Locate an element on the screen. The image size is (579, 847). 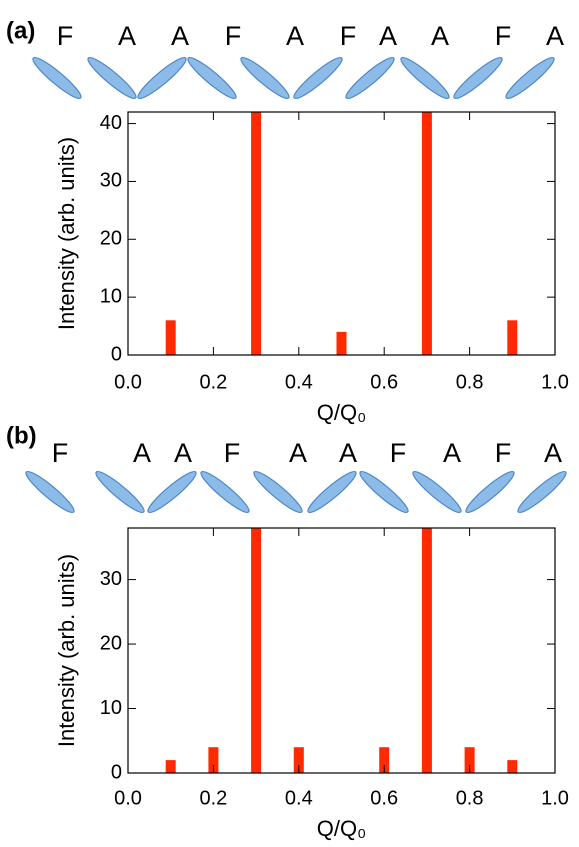
y-tick-label: 40 is located at coordinates (111, 123).